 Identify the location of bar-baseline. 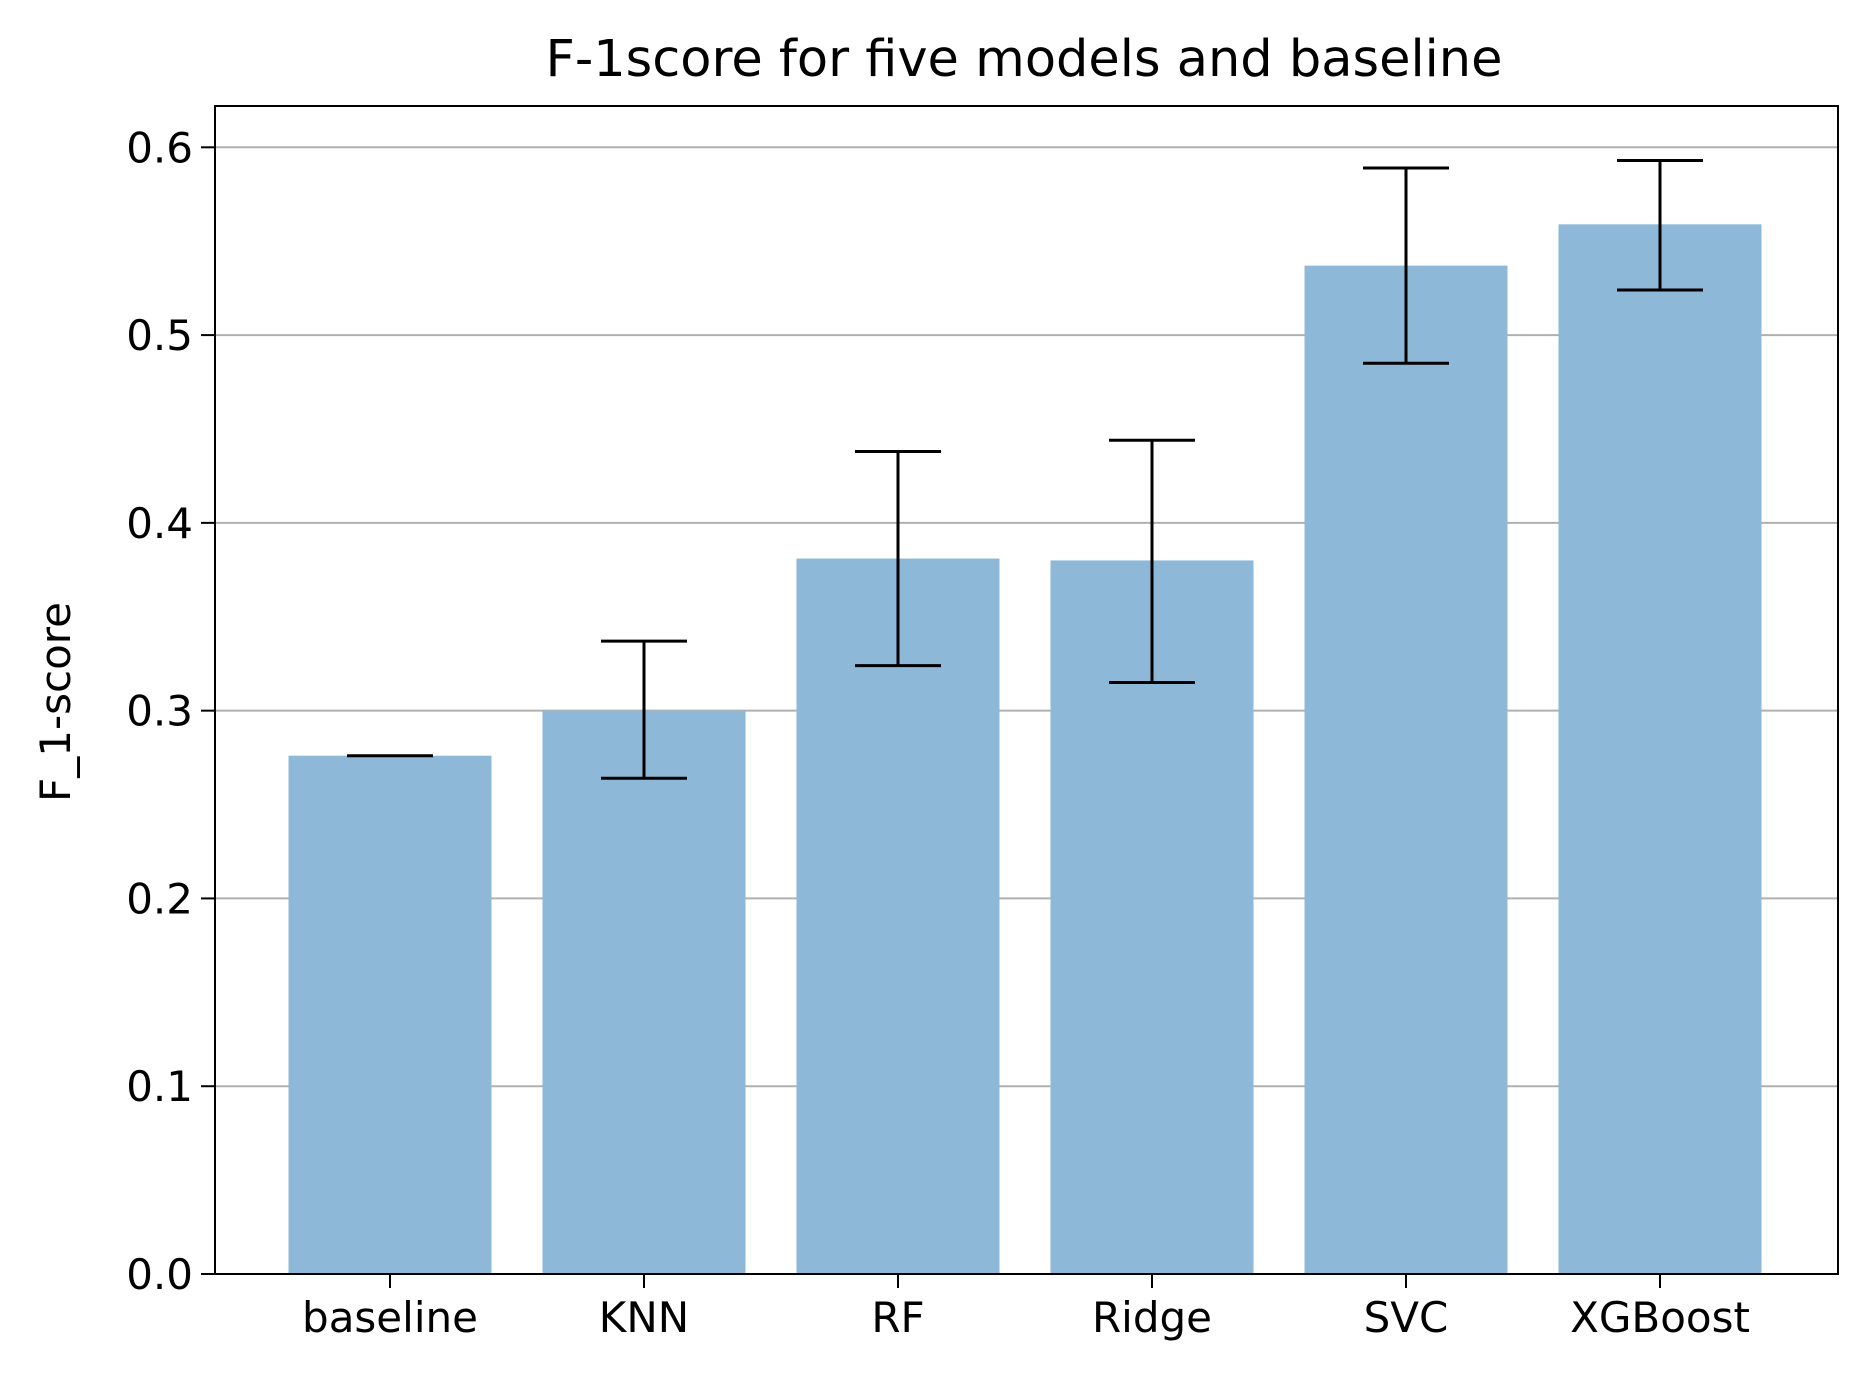
(390, 1014).